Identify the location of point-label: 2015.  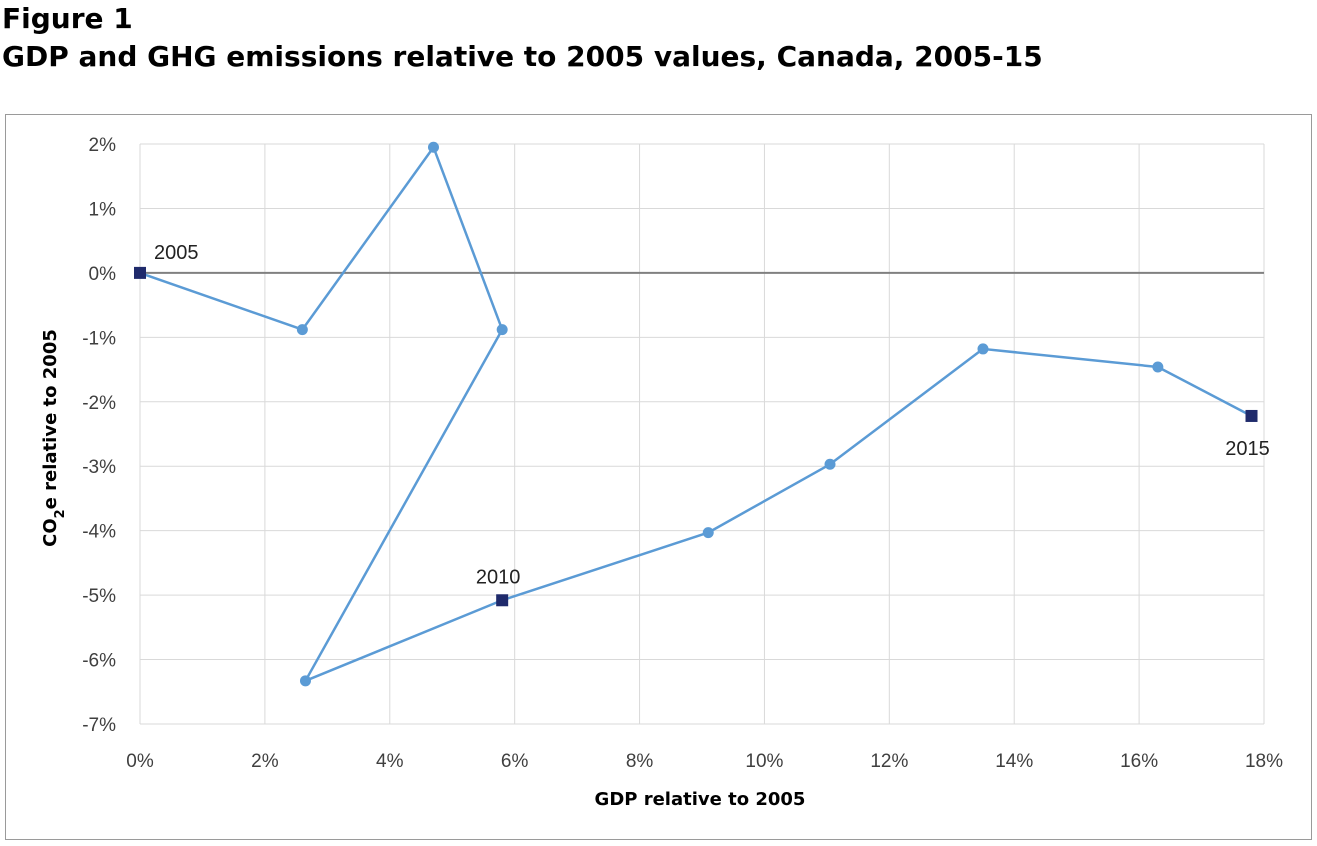
(1247, 449).